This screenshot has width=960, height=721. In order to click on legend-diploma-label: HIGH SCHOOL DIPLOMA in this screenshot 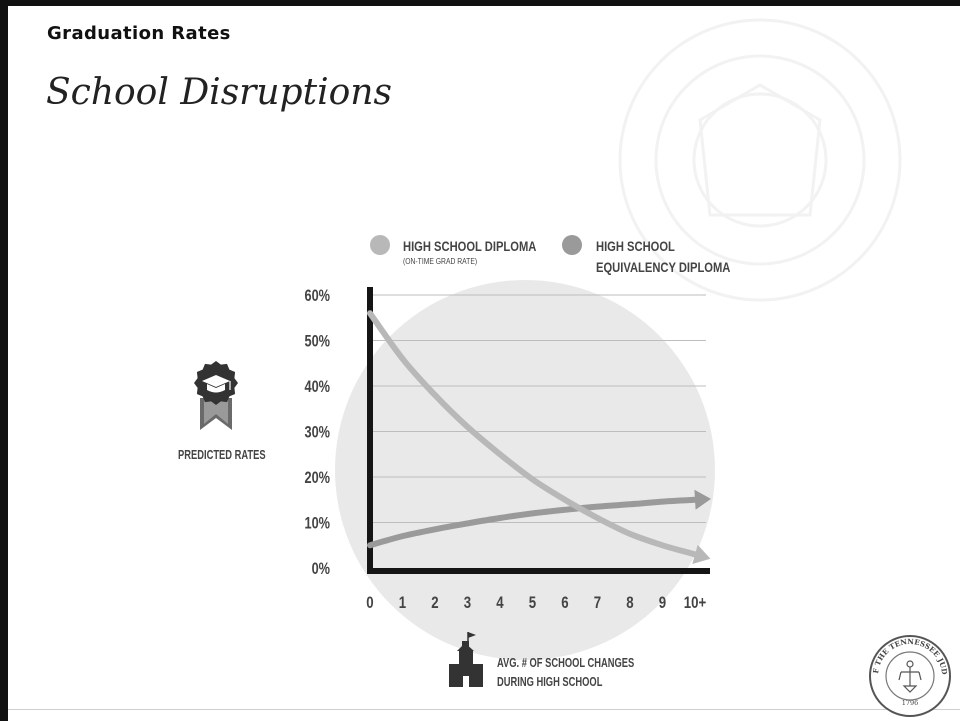, I will do `click(469, 246)`.